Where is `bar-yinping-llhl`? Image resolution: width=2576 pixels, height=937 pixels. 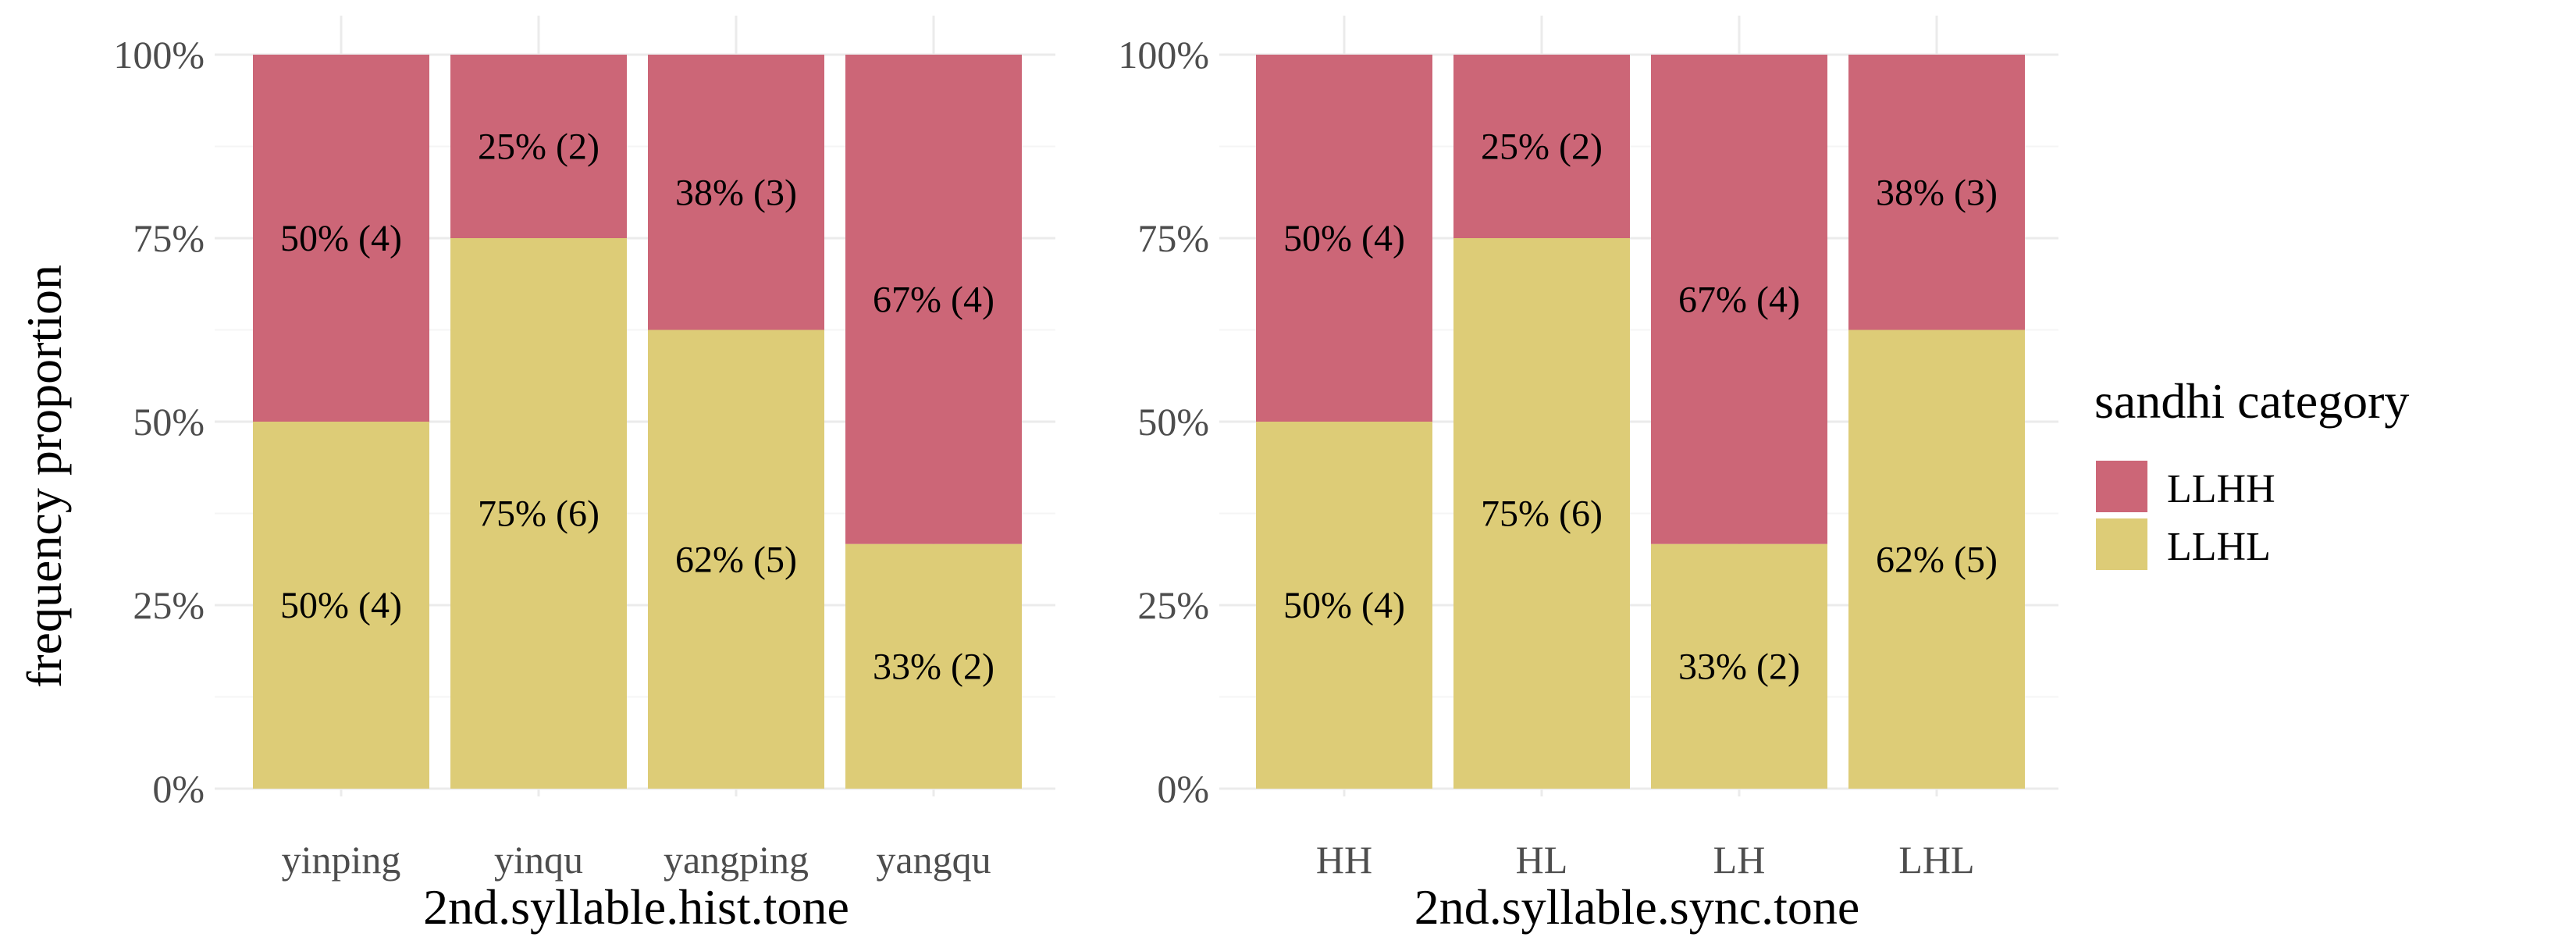
bar-yinping-llhl is located at coordinates (341, 605).